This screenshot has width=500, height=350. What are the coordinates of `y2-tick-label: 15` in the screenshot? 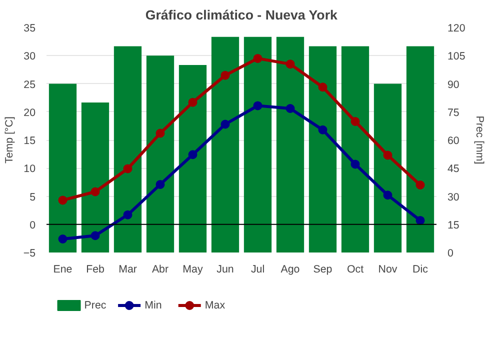 It's located at (454, 225).